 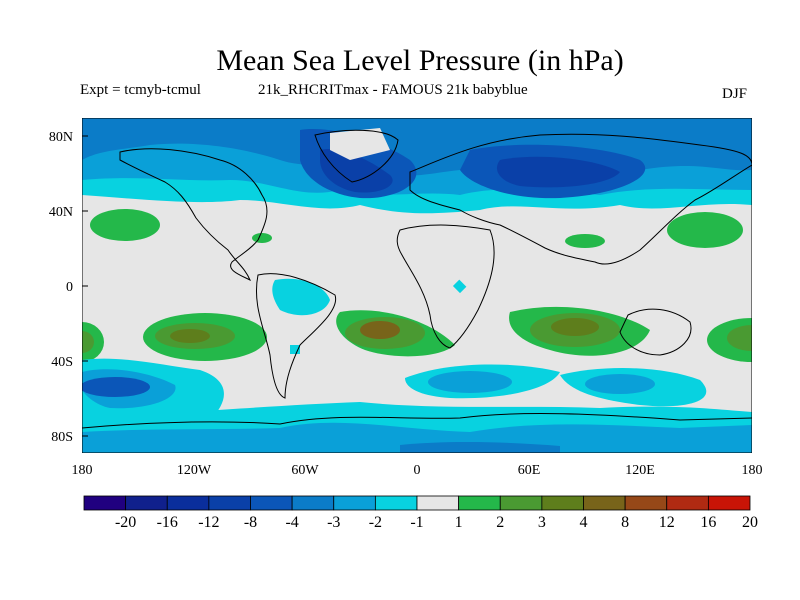 What do you see at coordinates (193, 215) in the screenshot?
I see `north-america-coast` at bounding box center [193, 215].